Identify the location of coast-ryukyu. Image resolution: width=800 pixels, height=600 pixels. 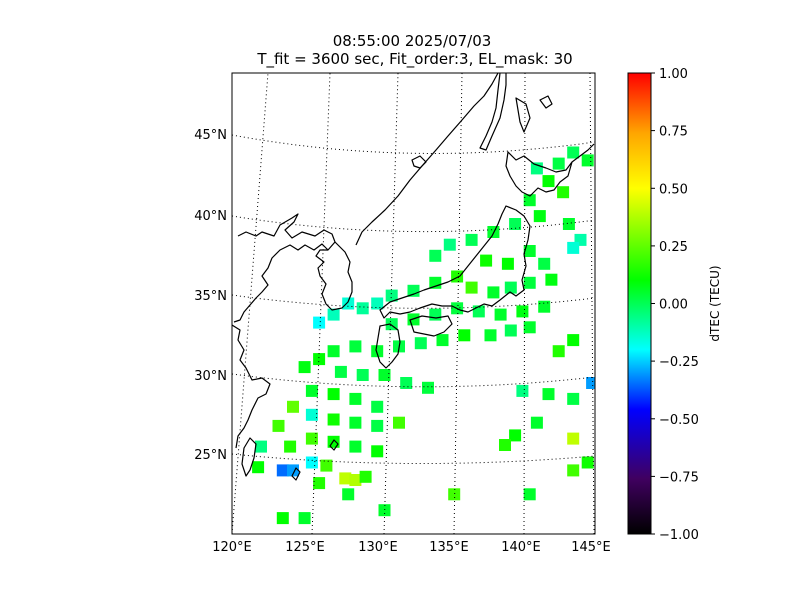
(315, 460).